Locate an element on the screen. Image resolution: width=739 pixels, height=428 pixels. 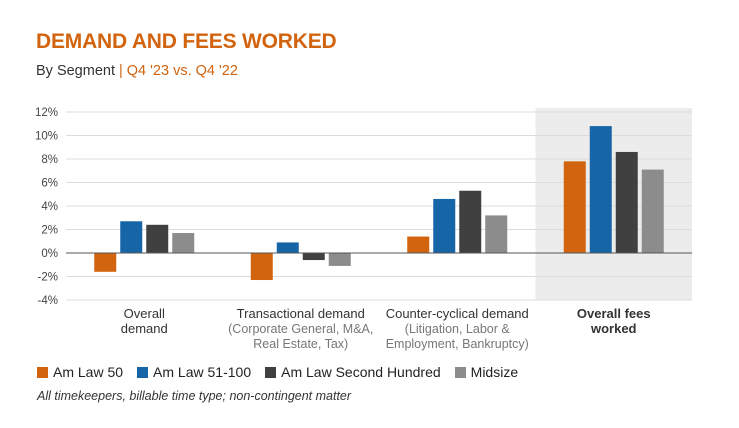
subtitle-period: Q4 '23 vs. Q4 '22 is located at coordinates (182, 71).